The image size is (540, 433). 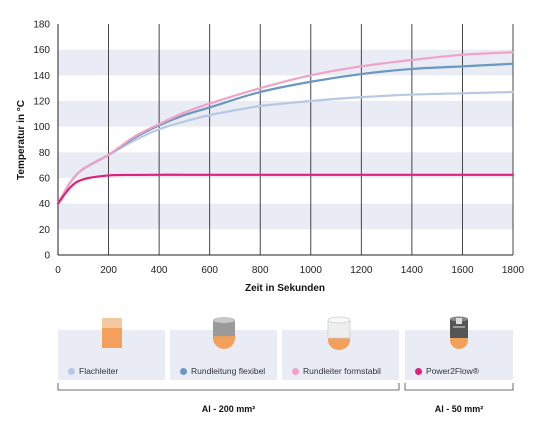 What do you see at coordinates (412, 270) in the screenshot?
I see `x-tick-label: 1400` at bounding box center [412, 270].